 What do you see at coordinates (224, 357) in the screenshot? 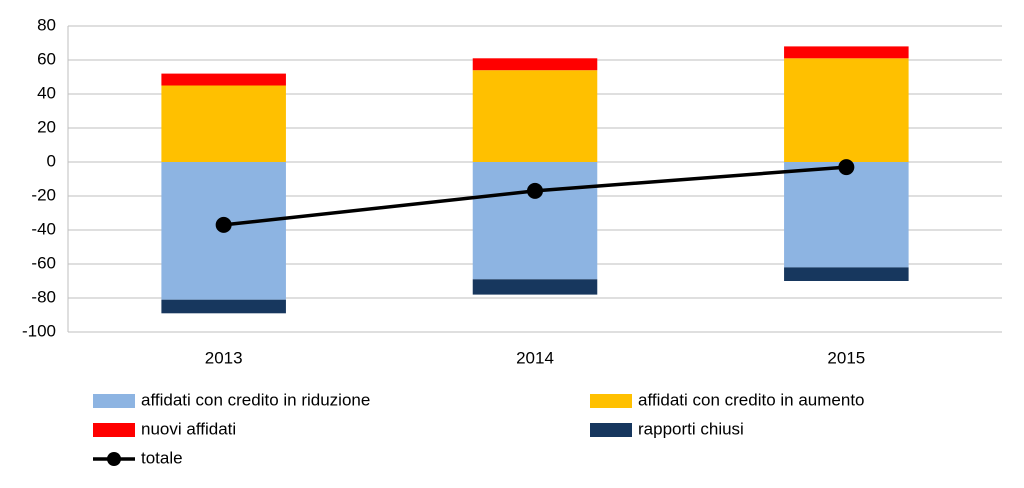
I see `x-tick-label: 2013` at bounding box center [224, 357].